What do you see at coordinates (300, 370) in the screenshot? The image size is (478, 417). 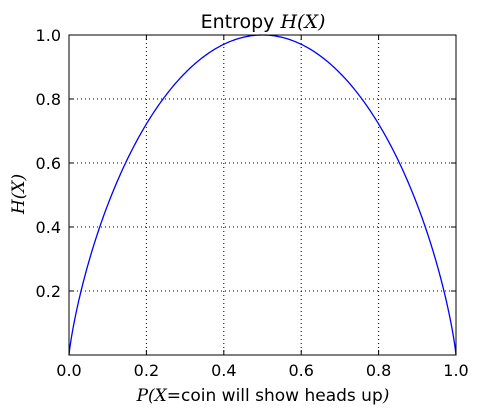 I see `x-tick-label: 0.6` at bounding box center [300, 370].